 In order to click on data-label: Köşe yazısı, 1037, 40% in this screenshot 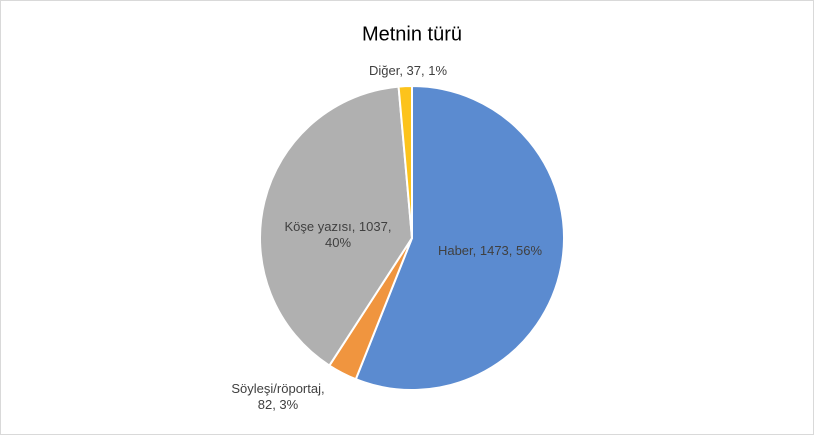, I will do `click(338, 234)`.